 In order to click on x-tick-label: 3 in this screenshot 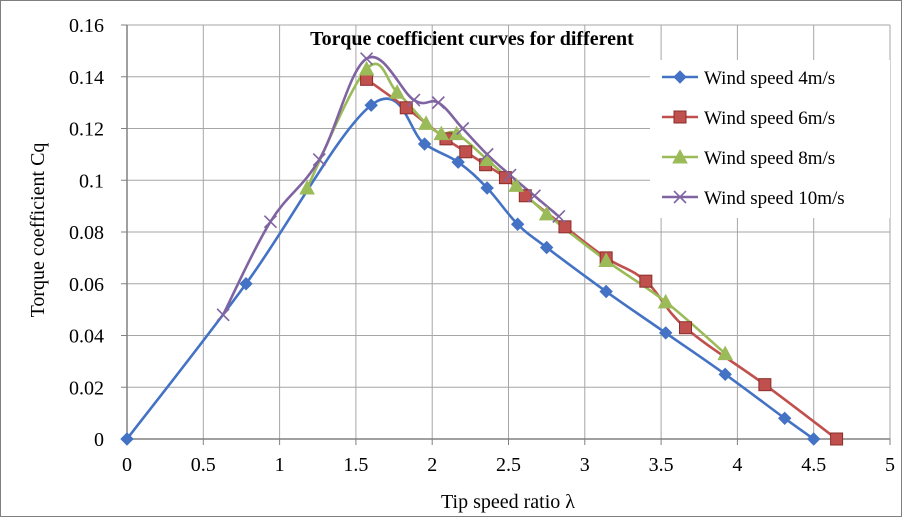, I will do `click(585, 465)`.